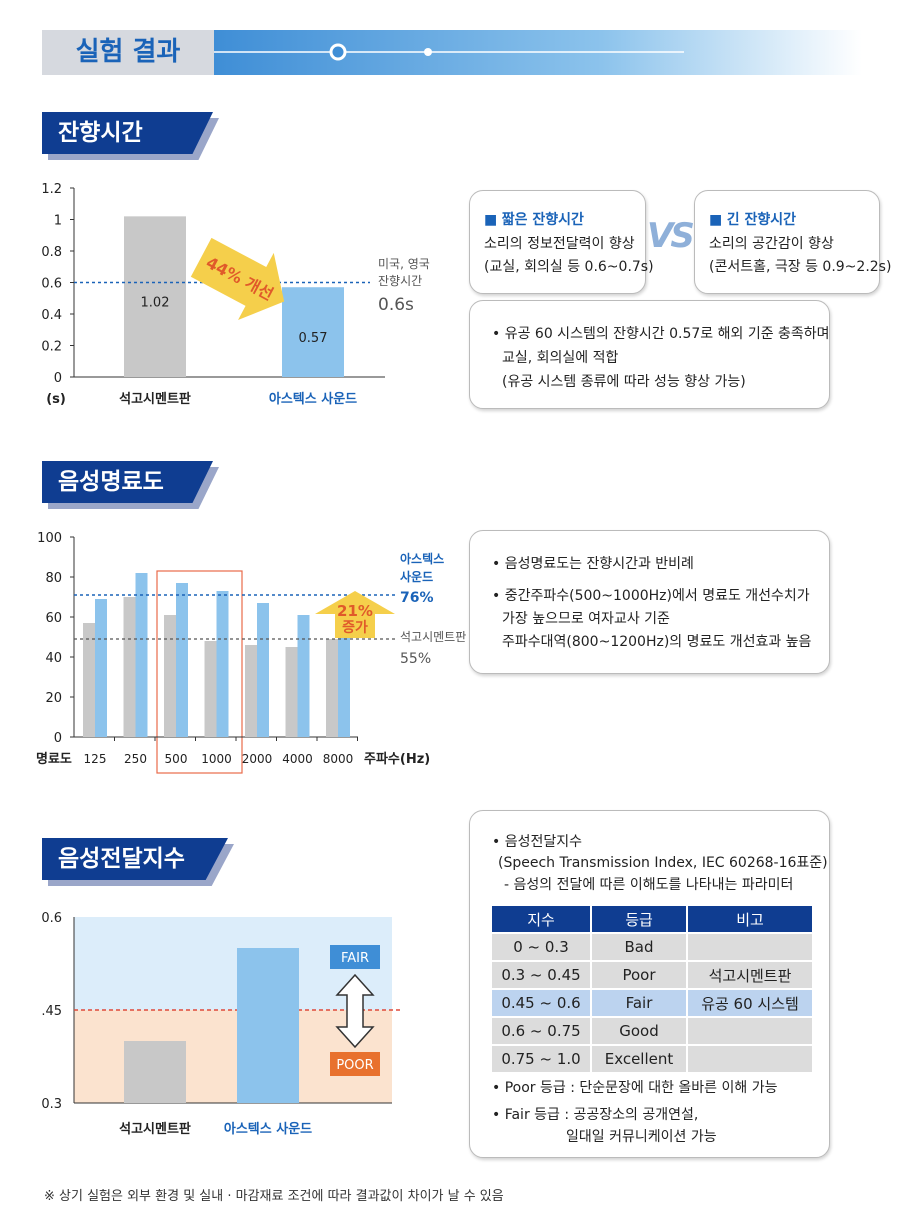  What do you see at coordinates (128, 52) in the screenshot?
I see `page-title: 실험 결과` at bounding box center [128, 52].